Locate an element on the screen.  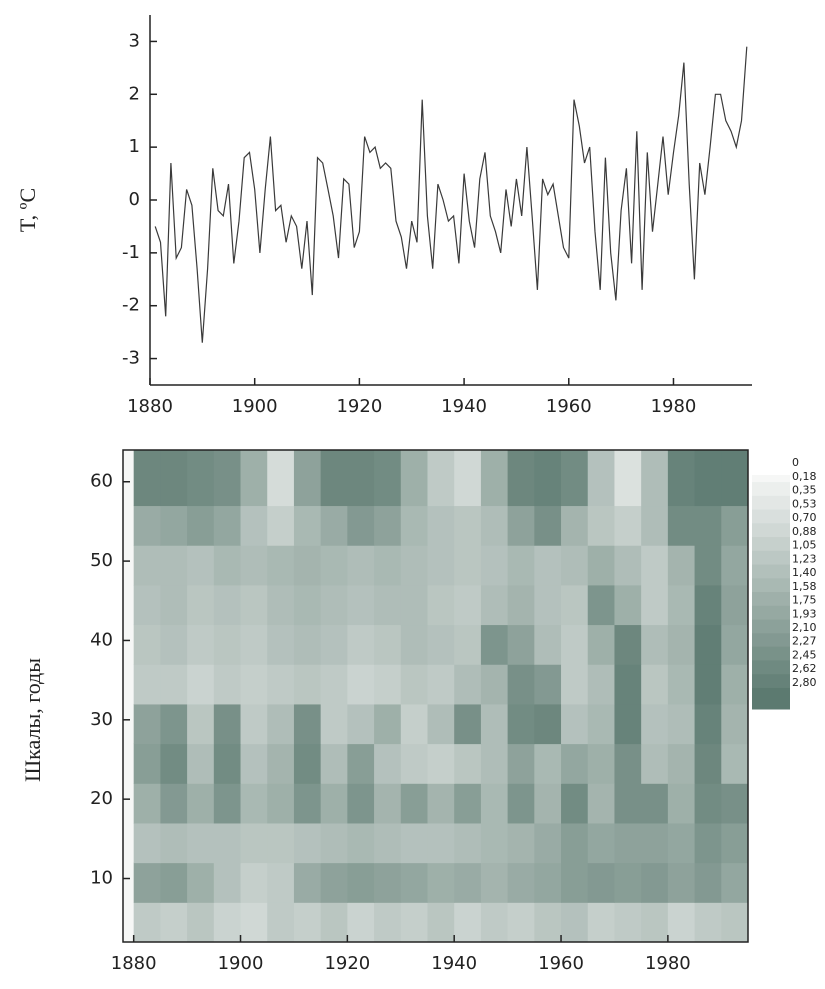
x-tick-label: 1920 is located at coordinates (347, 963).